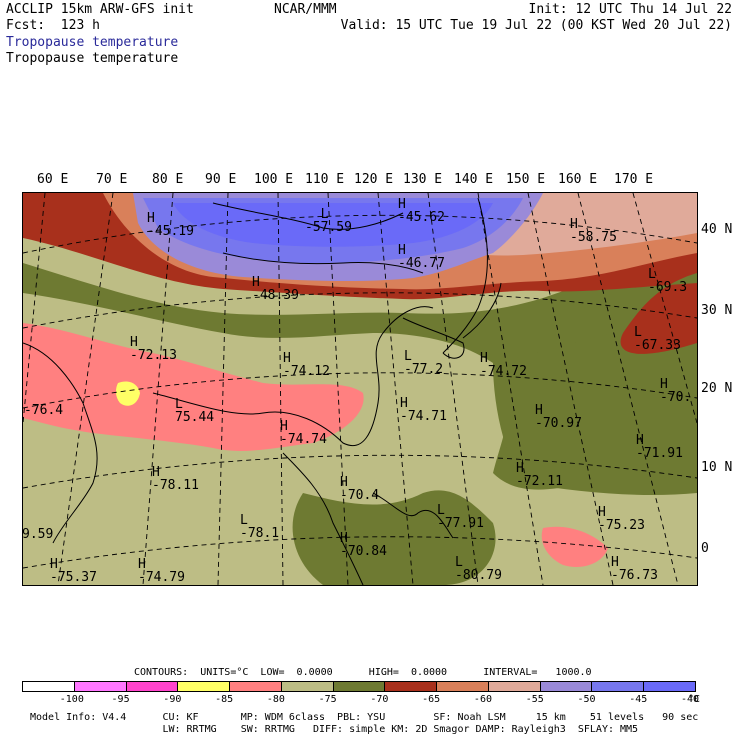 This screenshot has height=740, width=740. Describe the element at coordinates (38, 534) in the screenshot. I see `extremum-label: 9.59` at that location.